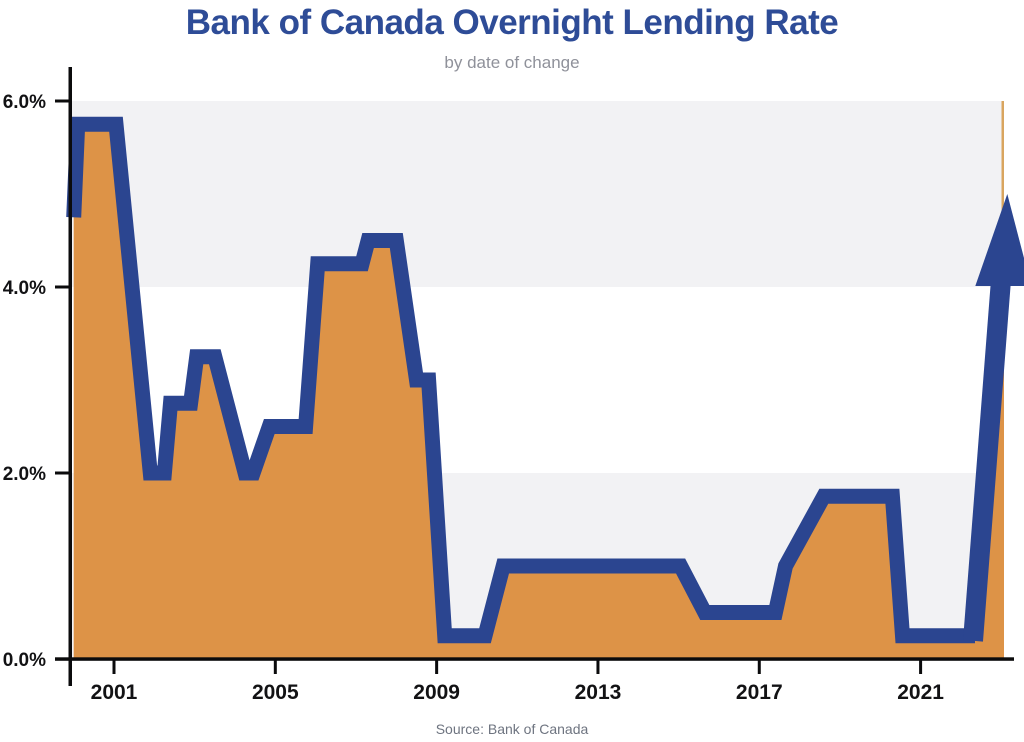 This screenshot has width=1024, height=742. What do you see at coordinates (24, 288) in the screenshot?
I see `y-axis-tick-label: 4.0%` at bounding box center [24, 288].